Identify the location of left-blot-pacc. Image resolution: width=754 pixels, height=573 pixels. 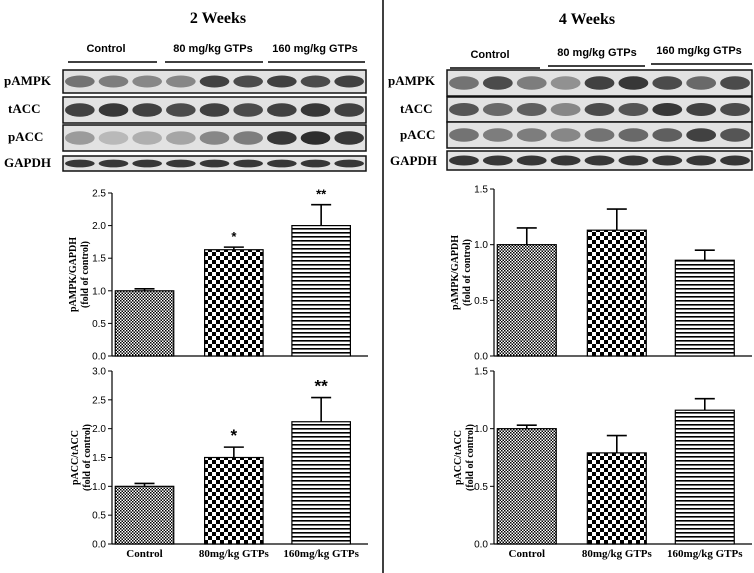
(214, 138).